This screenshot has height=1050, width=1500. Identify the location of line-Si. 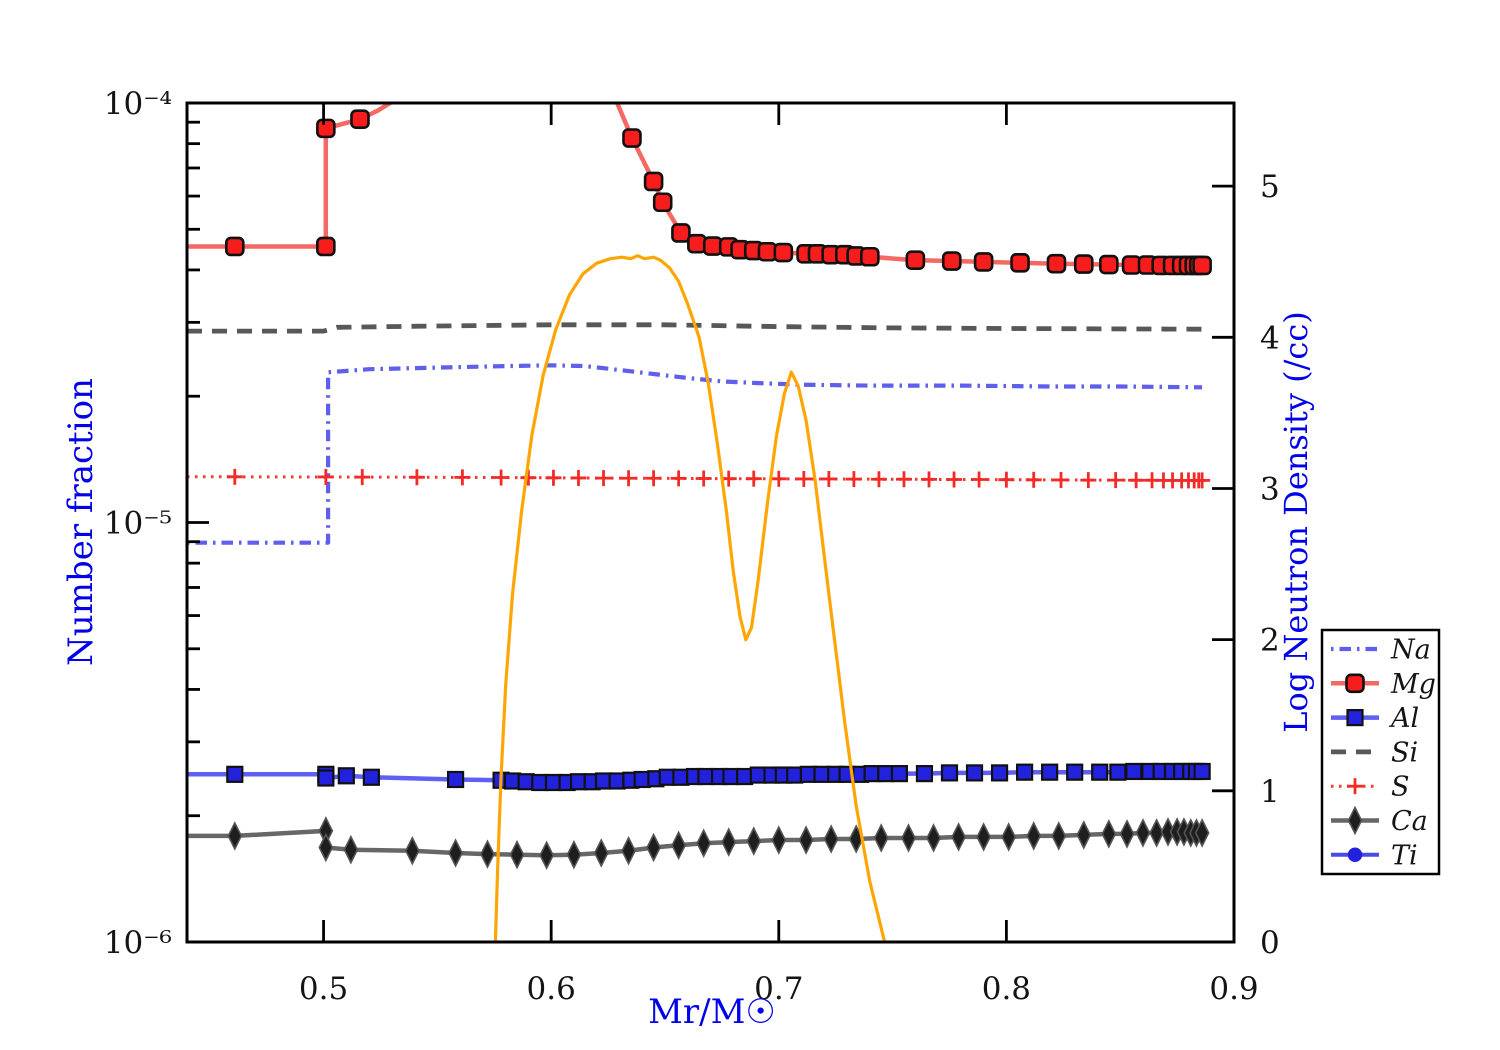
(695, 328).